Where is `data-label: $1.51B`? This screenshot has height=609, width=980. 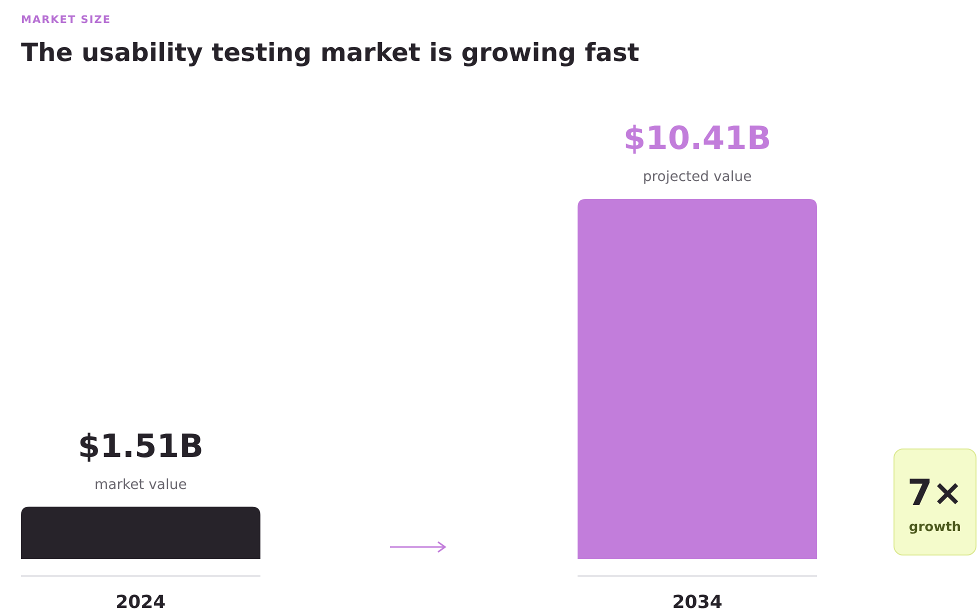 data-label: $1.51B is located at coordinates (141, 445).